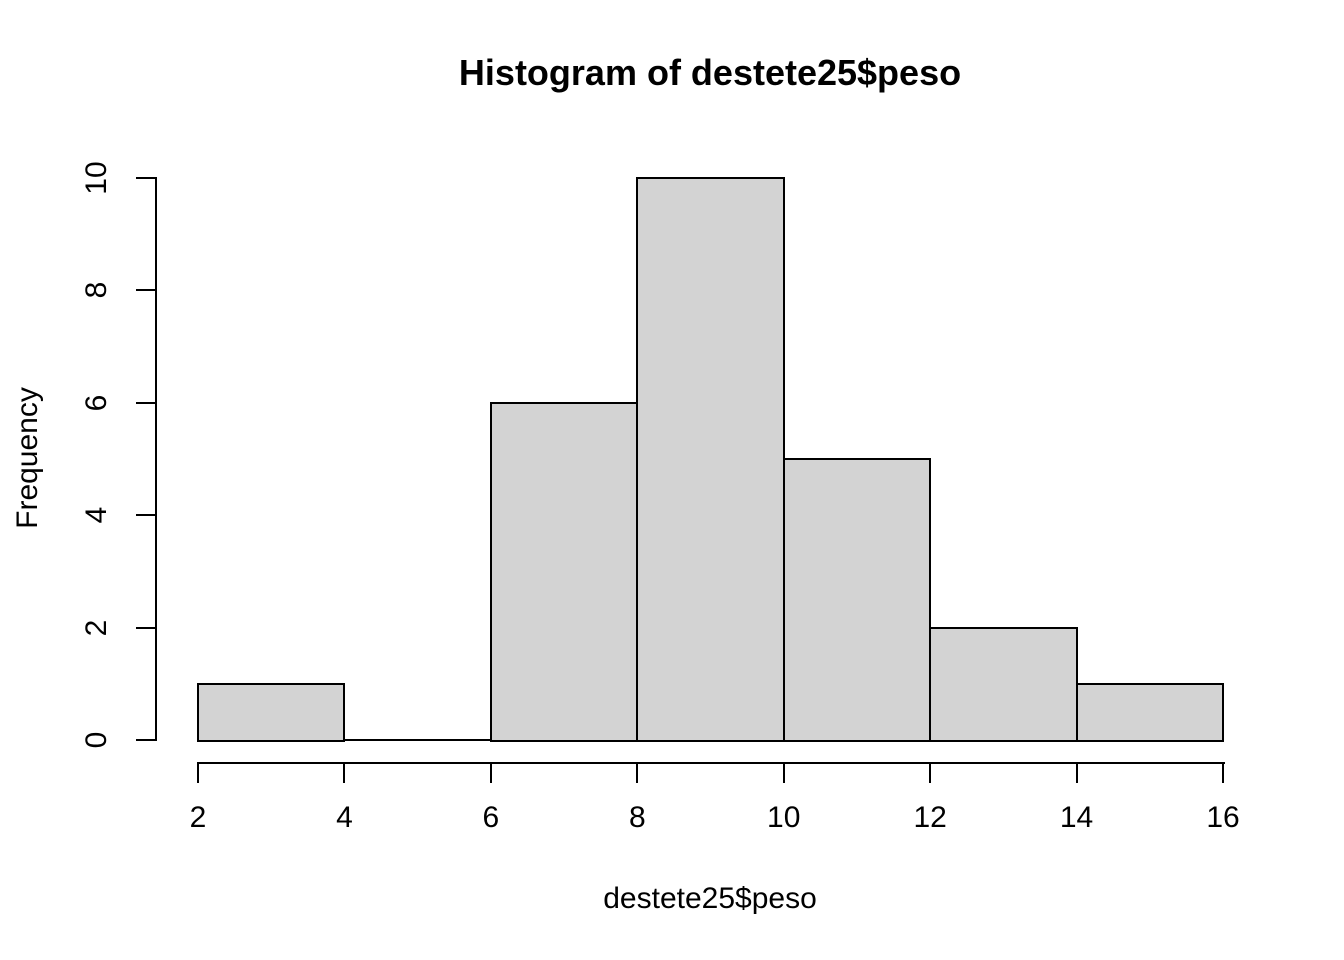  I want to click on y-tick-label-text: 4, so click(96, 515).